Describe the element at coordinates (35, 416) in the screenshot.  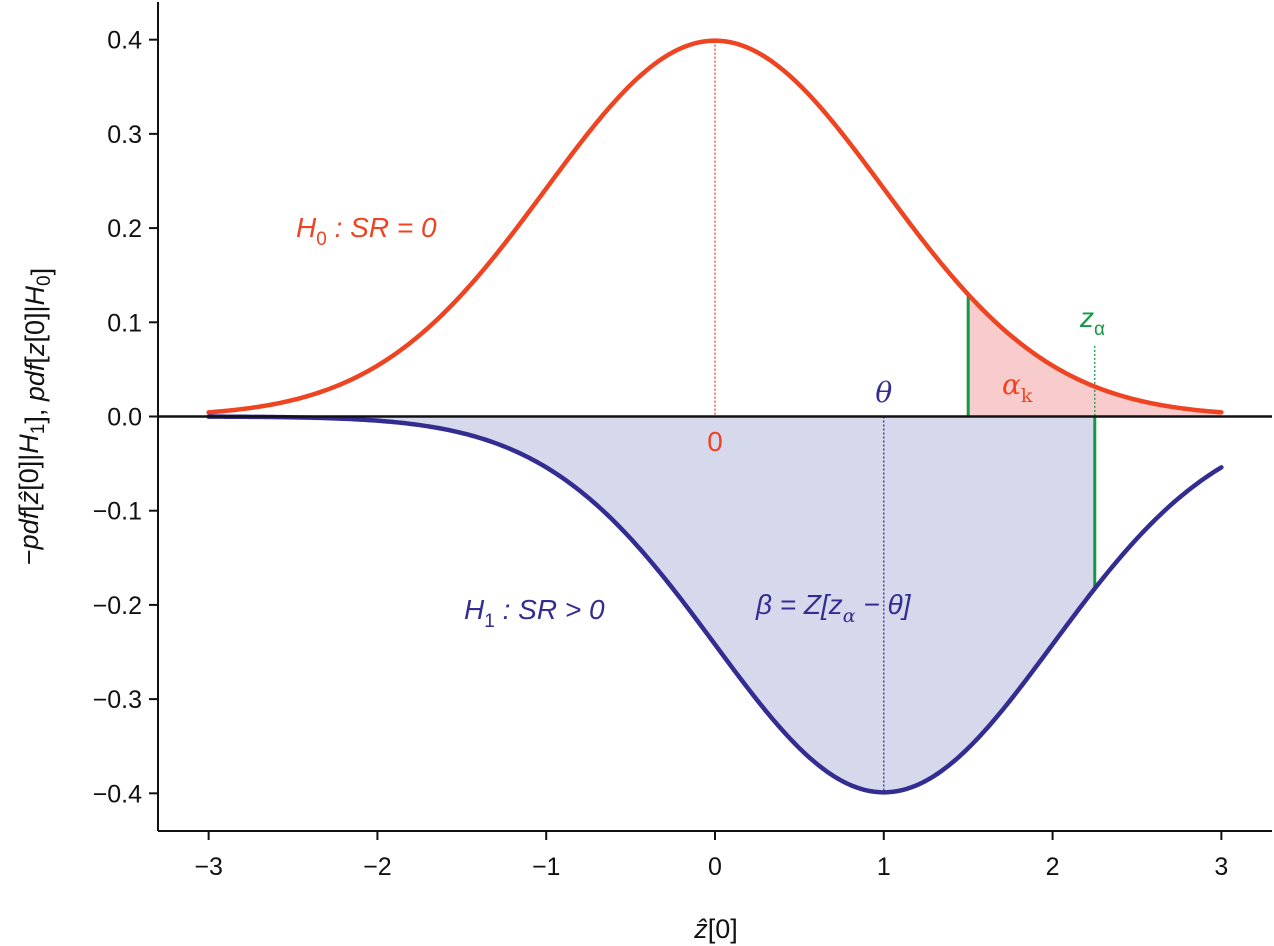
I see `y-axis-label: −pdf[ẑ[0]|H1], pdf[z[0]|H0]` at that location.